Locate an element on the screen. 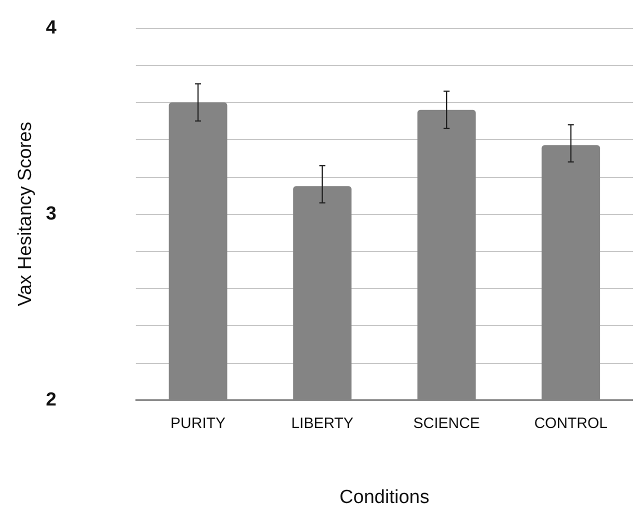 This screenshot has height=520, width=641. x-tick-label: SCIENCE is located at coordinates (446, 423).